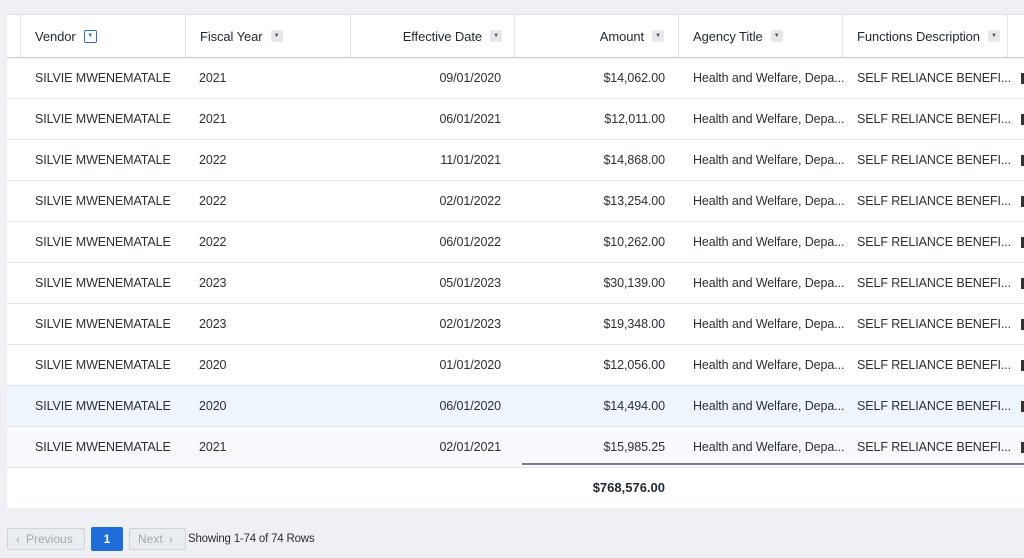 The image size is (1024, 558). I want to click on previous-button: ‹ Previous, so click(46, 539).